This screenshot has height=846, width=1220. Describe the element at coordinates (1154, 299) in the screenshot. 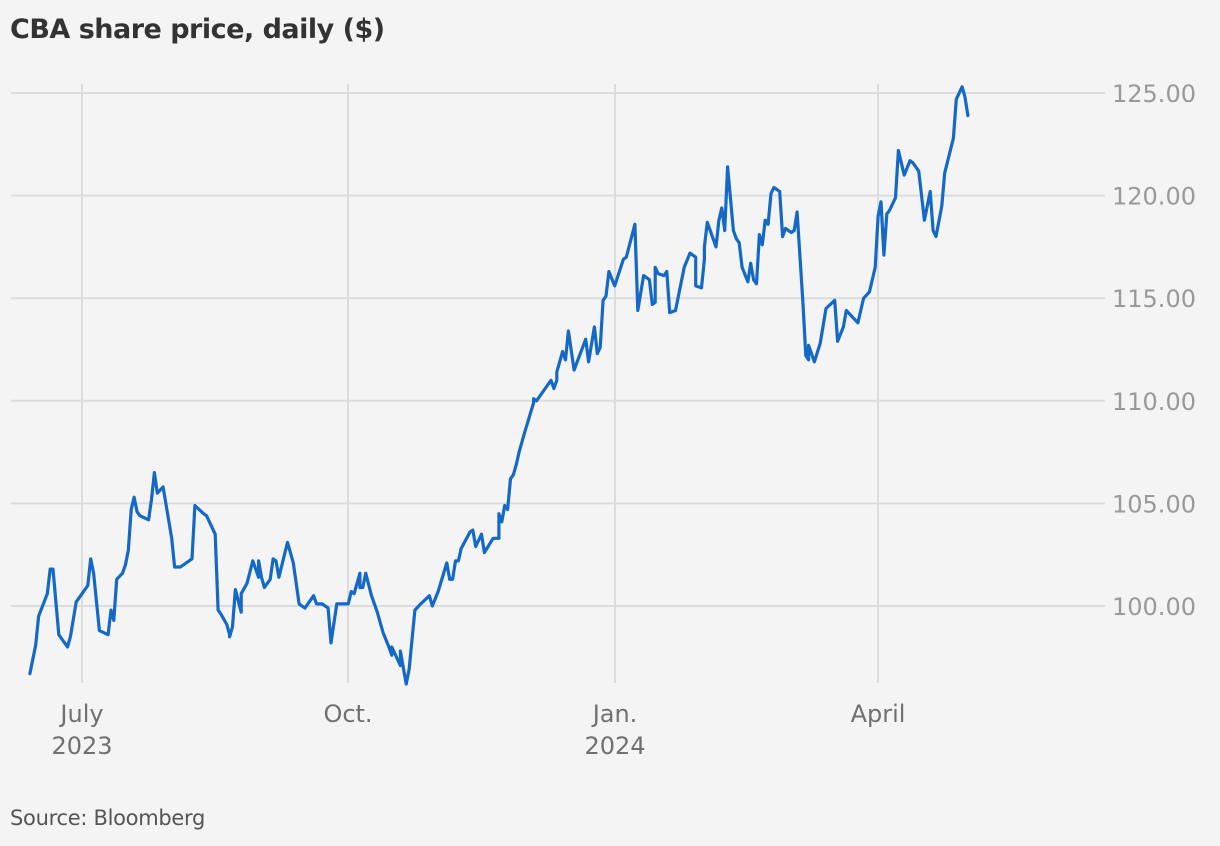

I see `y-tick-label: 115.00` at that location.